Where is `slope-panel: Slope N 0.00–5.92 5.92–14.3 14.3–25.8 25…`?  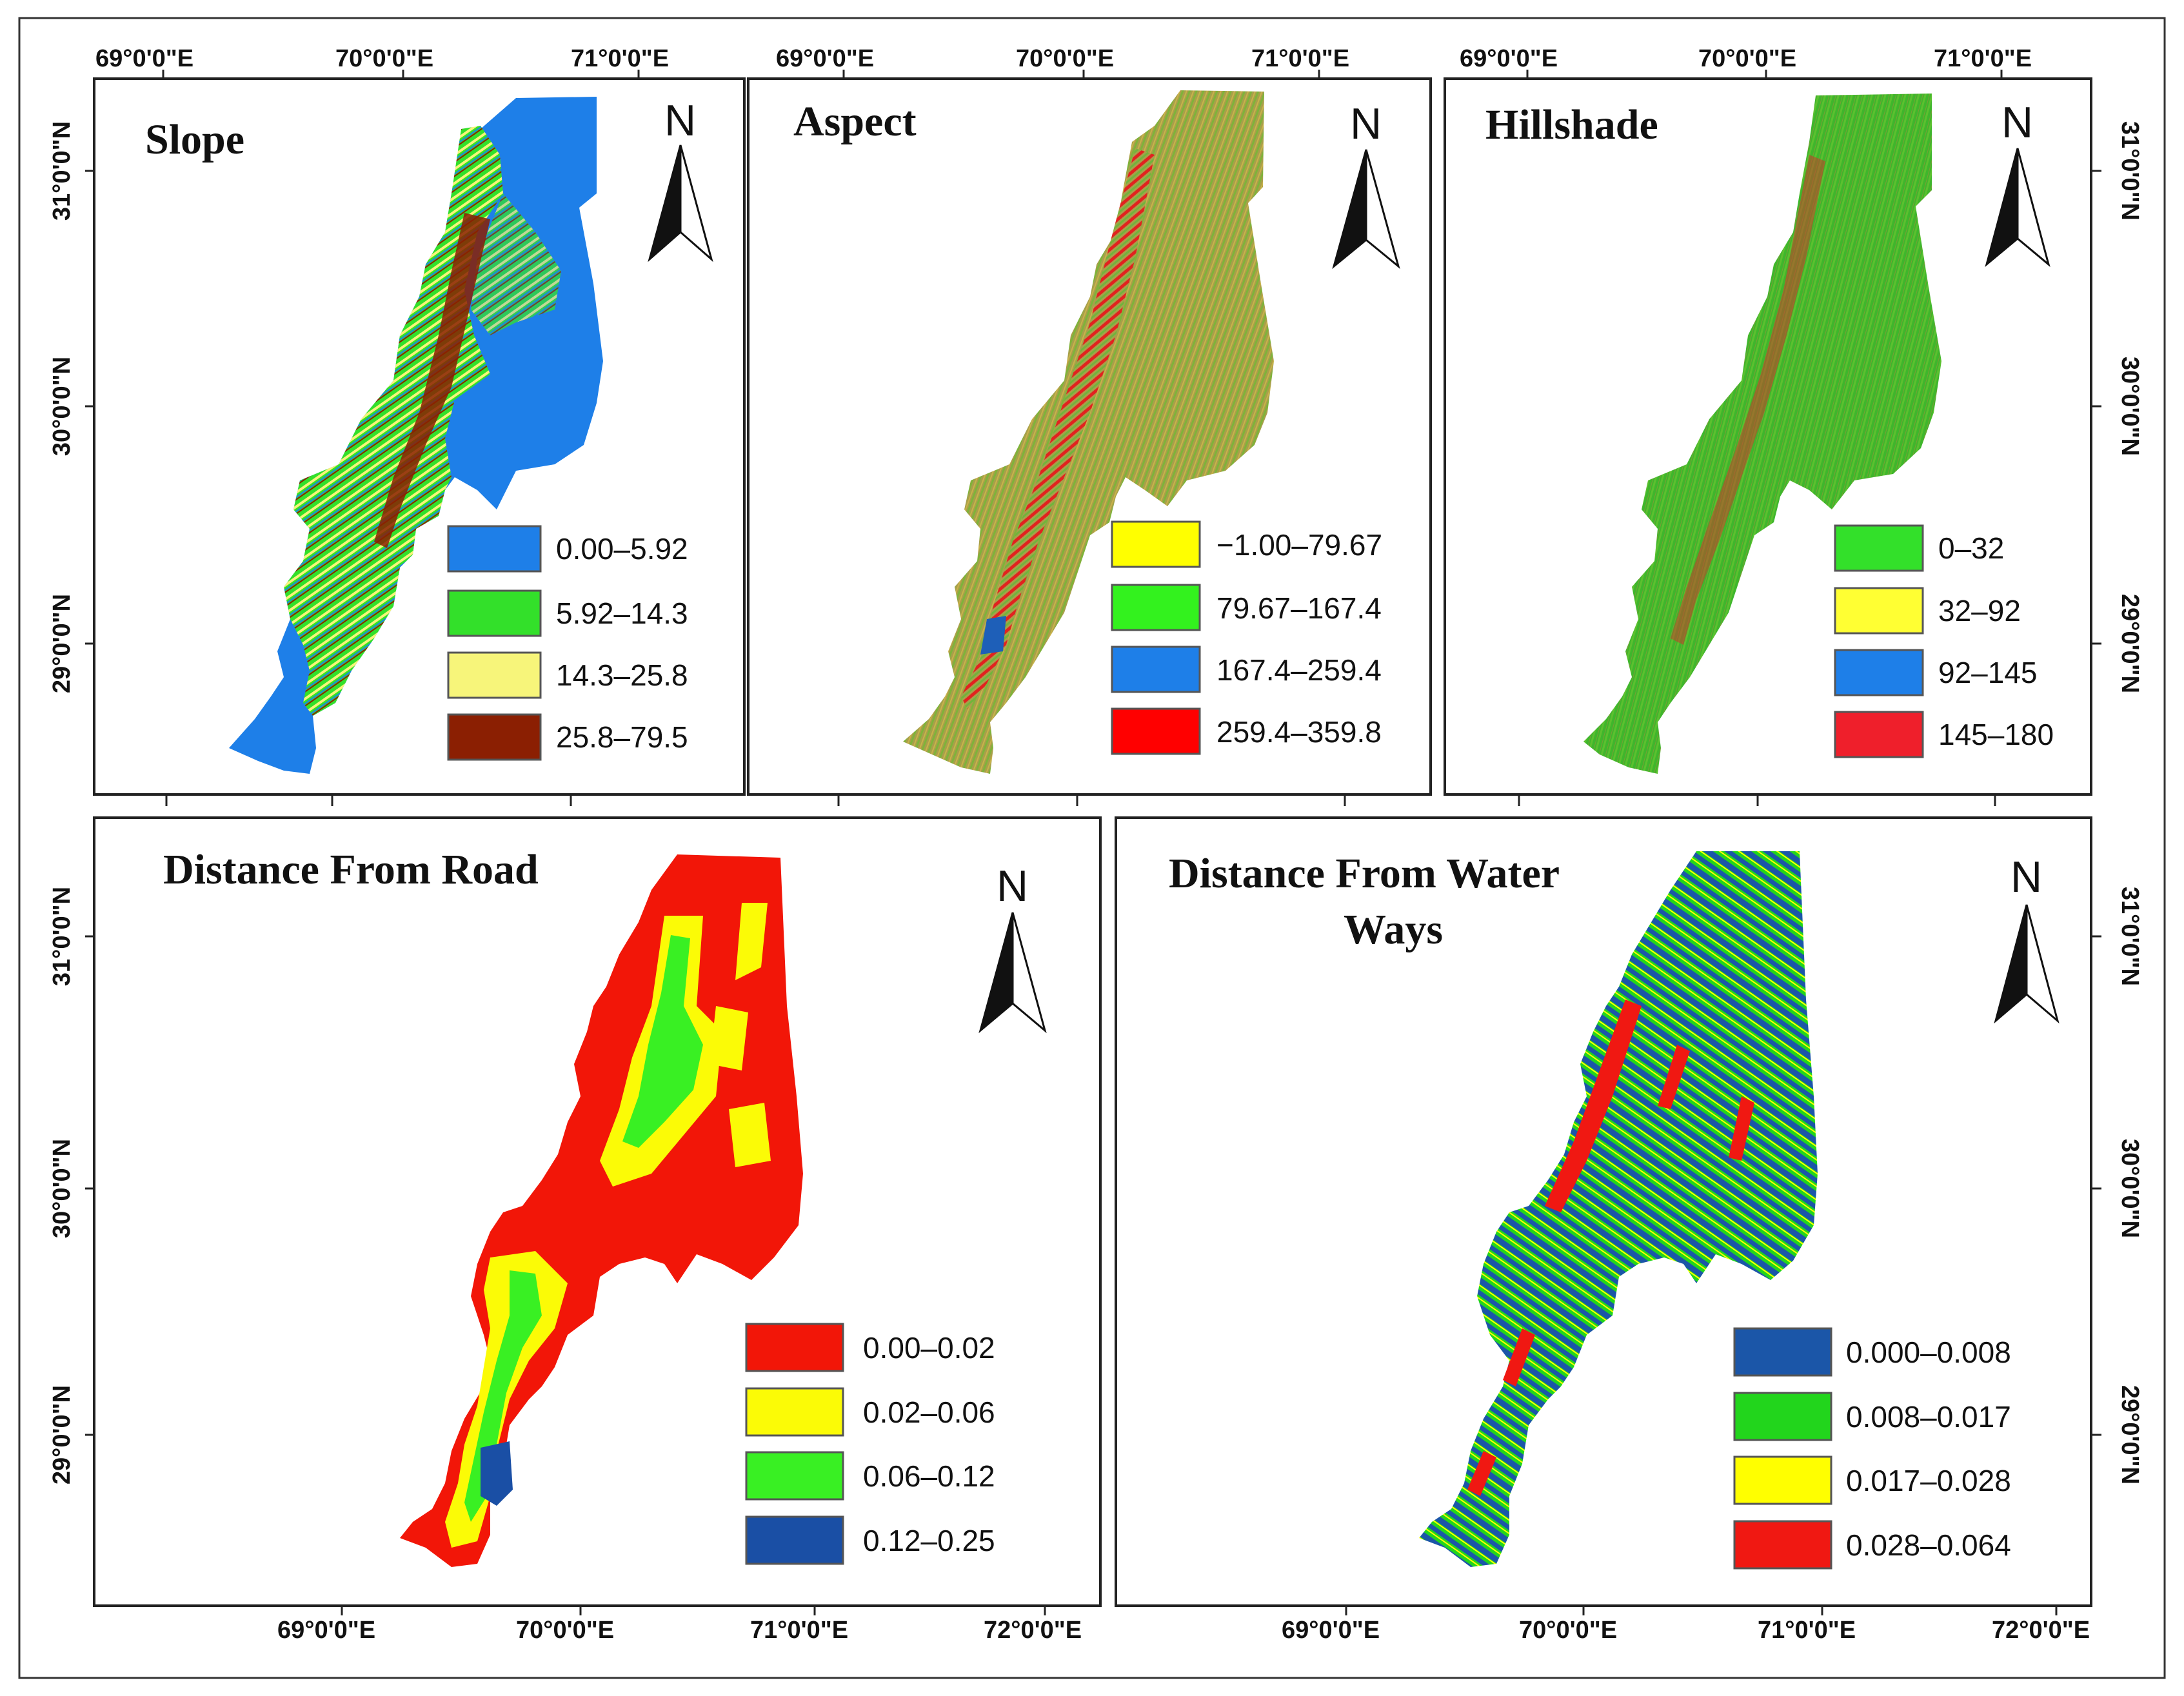 slope-panel: Slope N 0.00–5.92 5.92–14.3 14.3–25.8 25… is located at coordinates (420, 436).